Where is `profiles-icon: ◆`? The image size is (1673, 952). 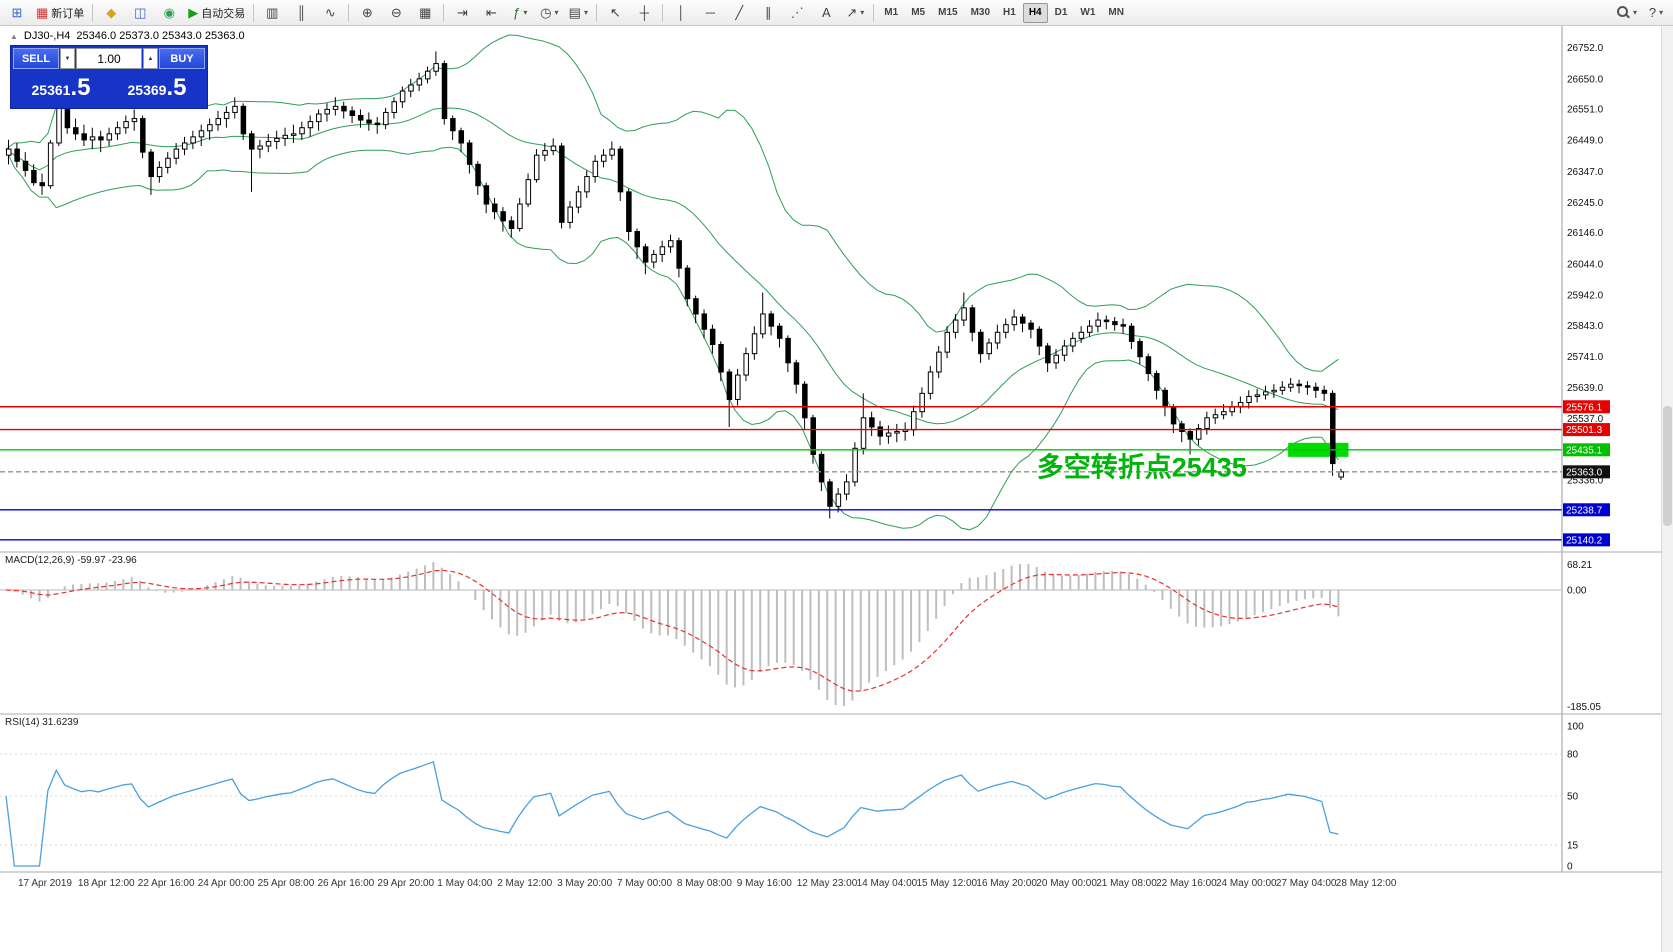 profiles-icon: ◆ is located at coordinates (111, 12).